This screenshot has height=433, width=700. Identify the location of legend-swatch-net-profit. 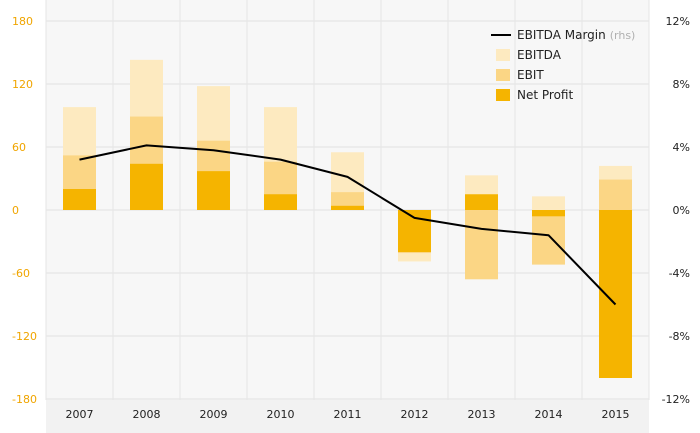
(503, 95).